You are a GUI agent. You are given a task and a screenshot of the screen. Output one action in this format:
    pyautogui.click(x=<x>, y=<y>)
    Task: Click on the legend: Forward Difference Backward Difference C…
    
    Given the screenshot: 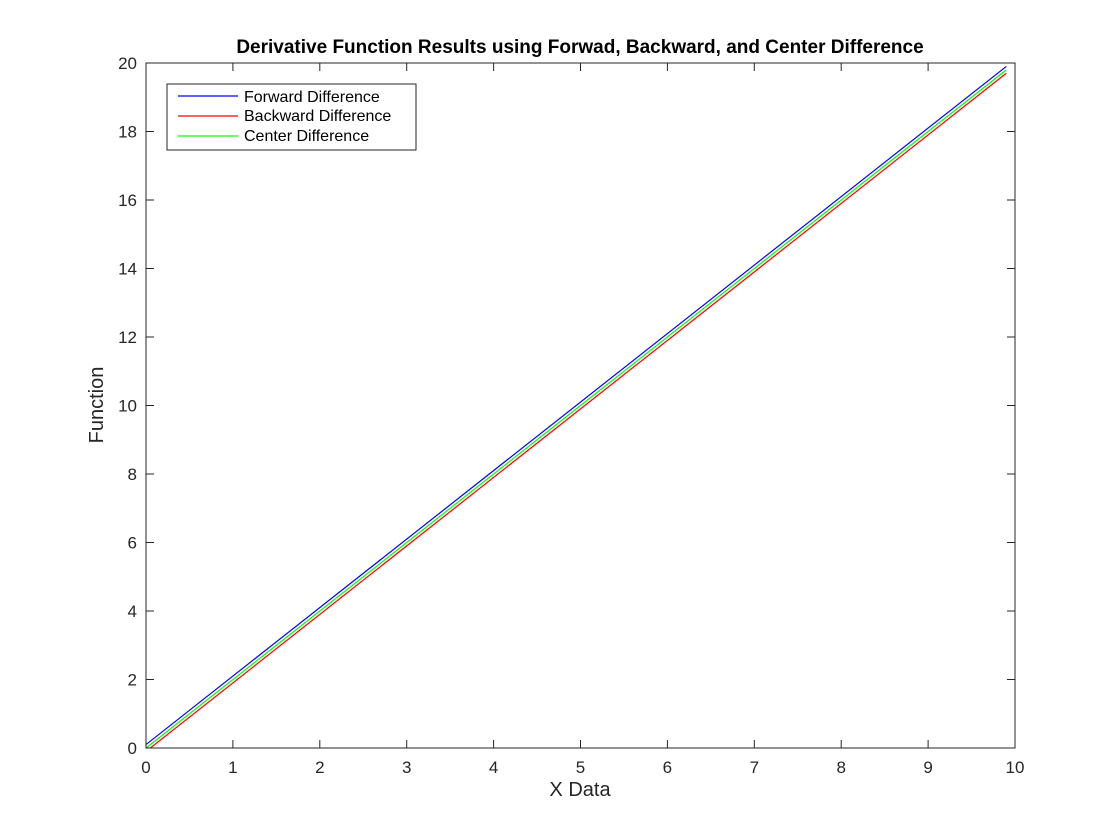 What is the action you would take?
    pyautogui.click(x=291, y=117)
    